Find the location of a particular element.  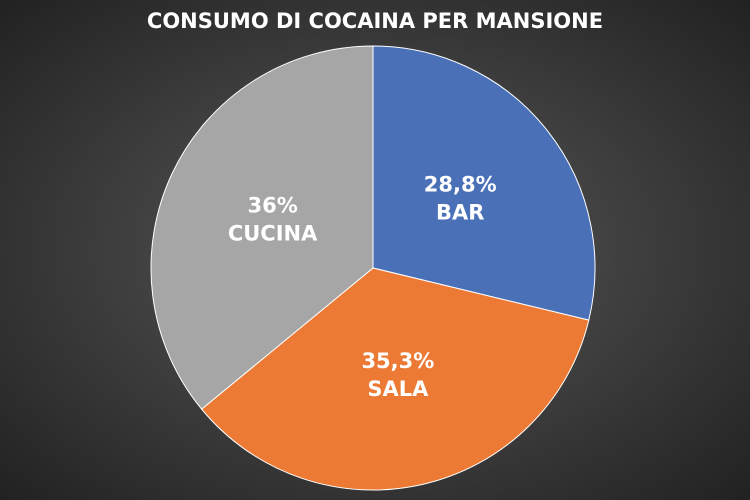

value-label: 35,3% is located at coordinates (397, 361).